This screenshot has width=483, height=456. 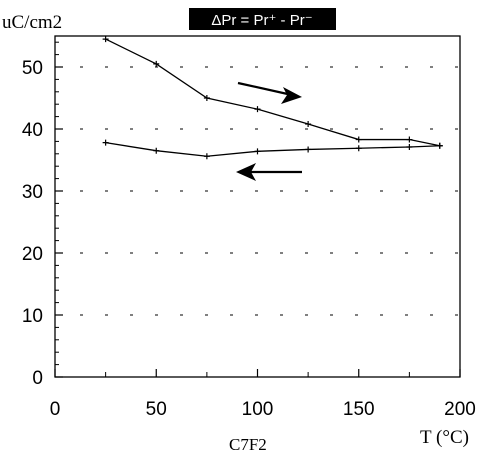 I want to click on y-tick-label: 40, so click(x=32, y=130).